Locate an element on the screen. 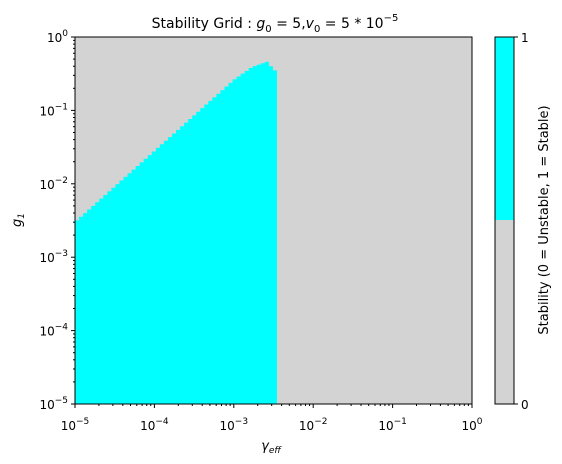  x-label-symbol: γ is located at coordinates (265, 446).